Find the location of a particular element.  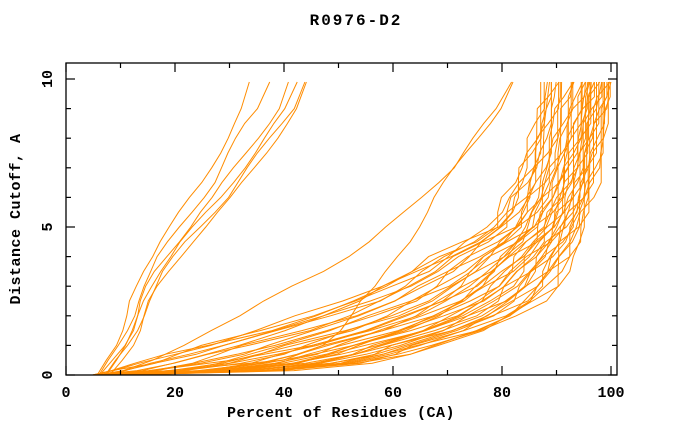

y-tick-label: 10 is located at coordinates (48, 79).